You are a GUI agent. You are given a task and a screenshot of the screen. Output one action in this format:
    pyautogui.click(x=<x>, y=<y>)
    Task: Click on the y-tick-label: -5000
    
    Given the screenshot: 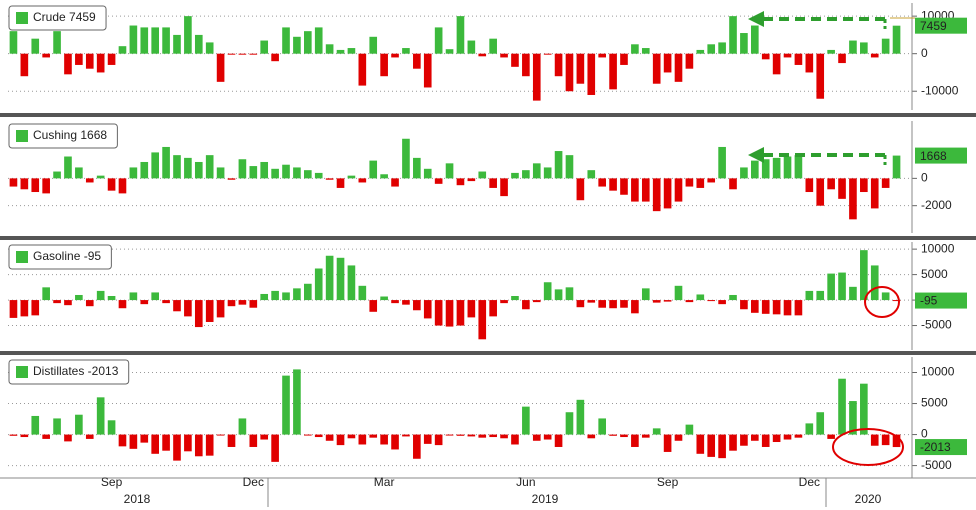 What is the action you would take?
    pyautogui.click(x=936, y=465)
    